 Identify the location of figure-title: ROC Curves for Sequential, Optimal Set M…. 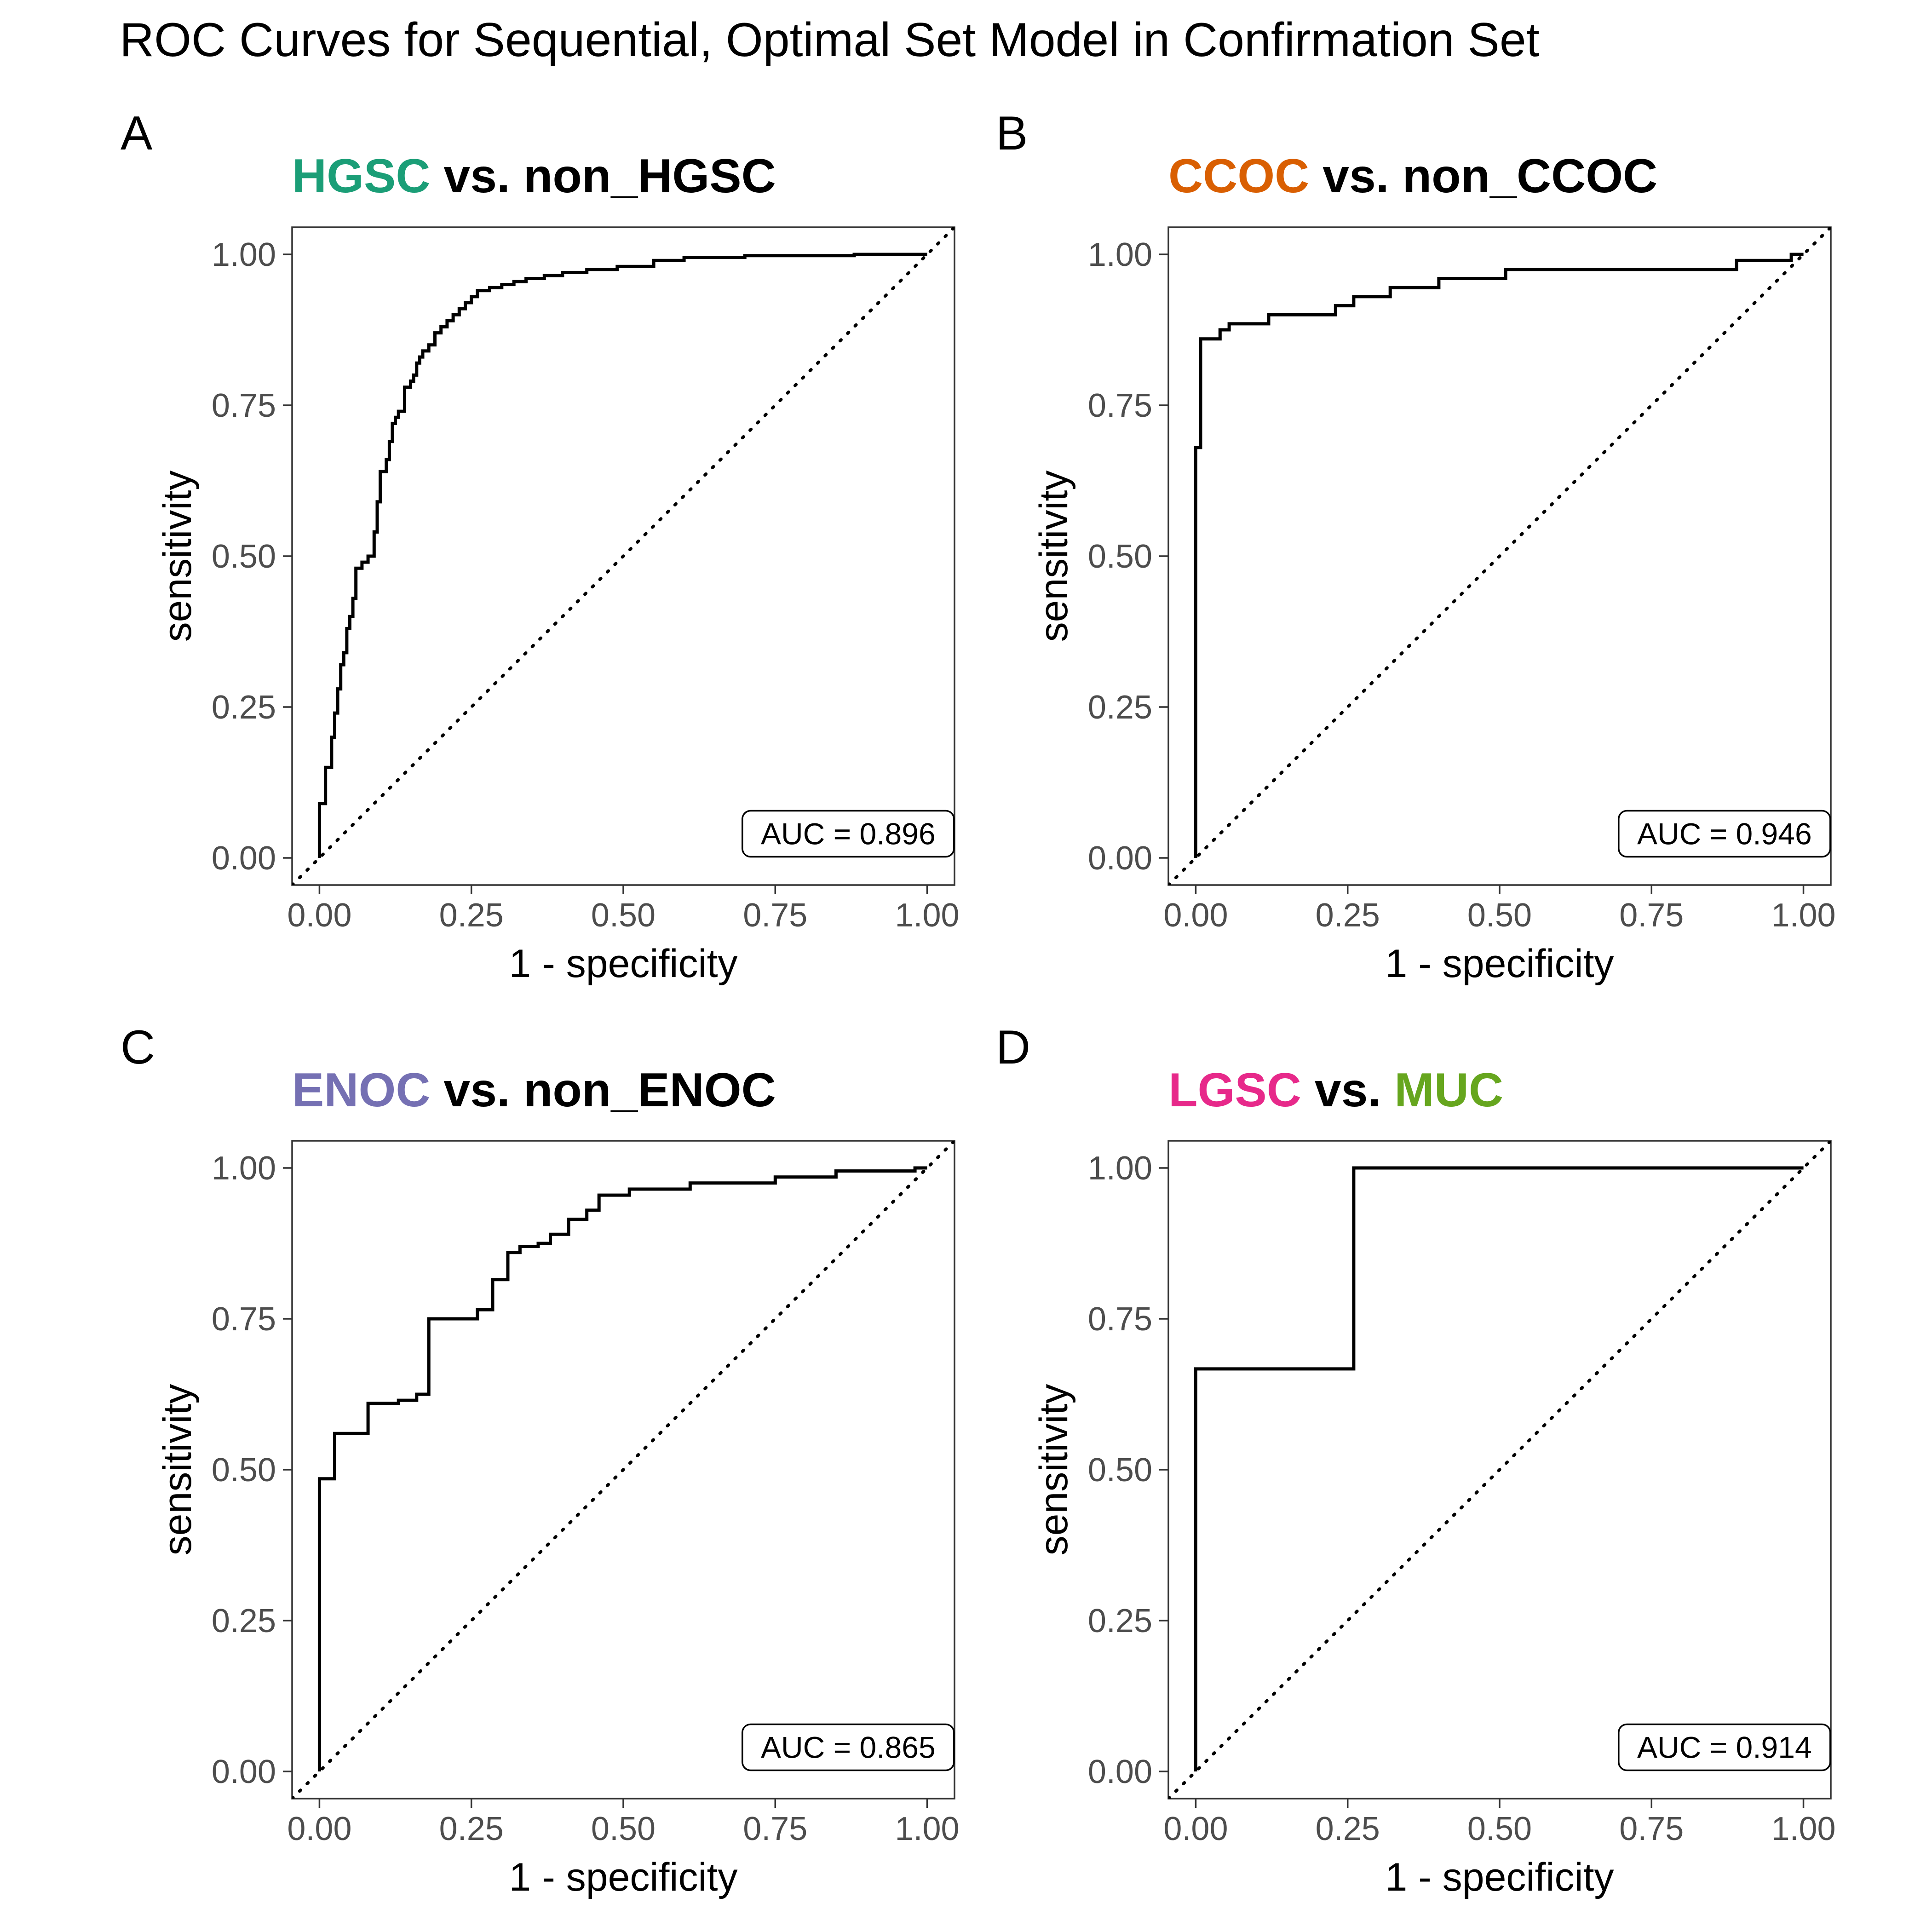
(830, 40).